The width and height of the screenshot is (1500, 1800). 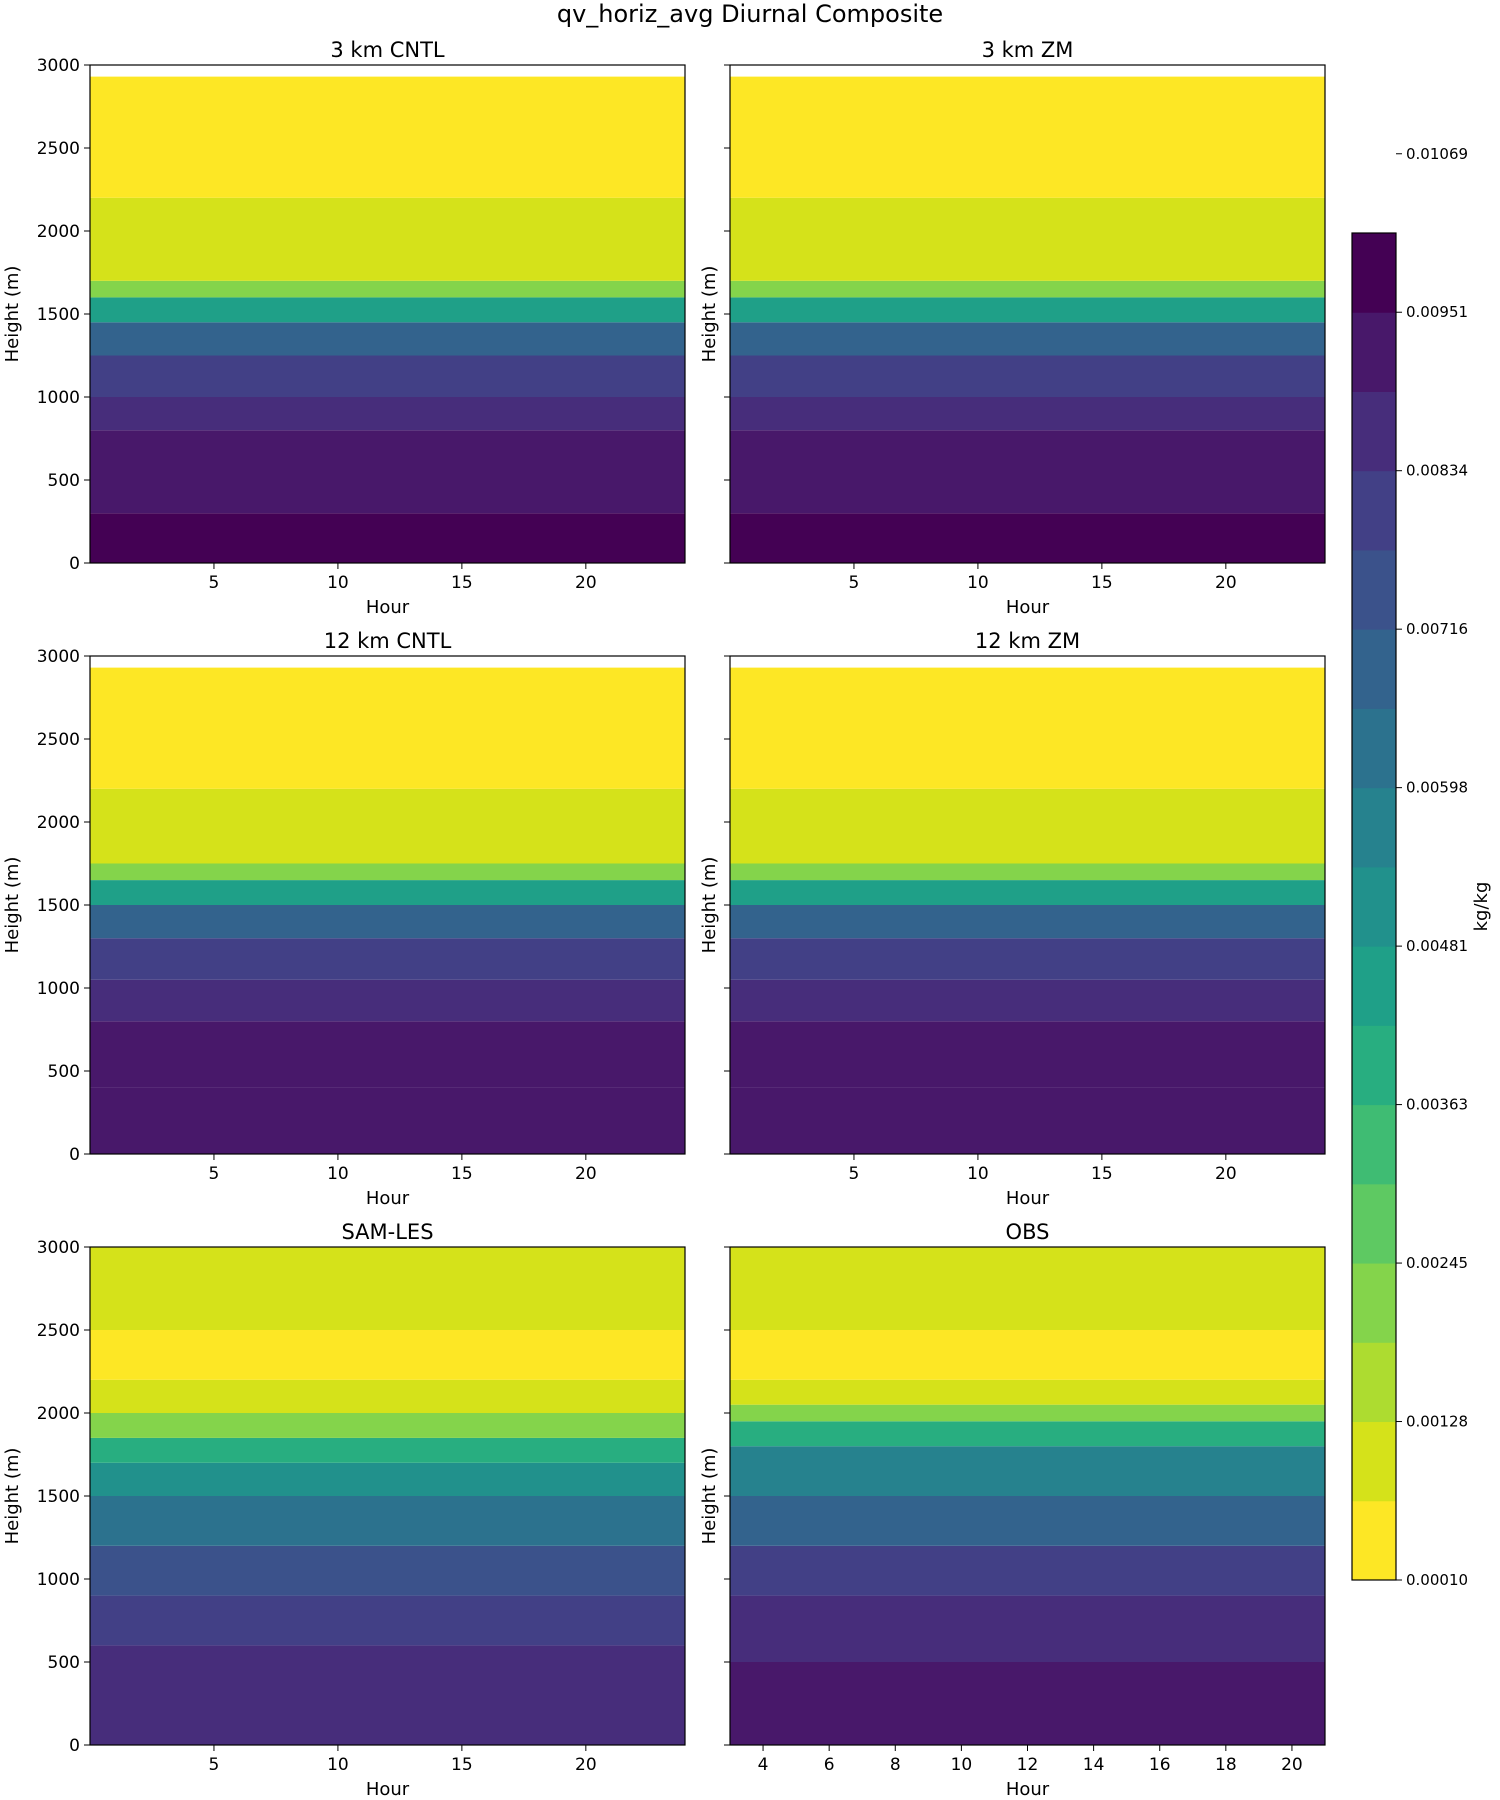 What do you see at coordinates (895, 1765) in the screenshot?
I see `x-tick-label: 8` at bounding box center [895, 1765].